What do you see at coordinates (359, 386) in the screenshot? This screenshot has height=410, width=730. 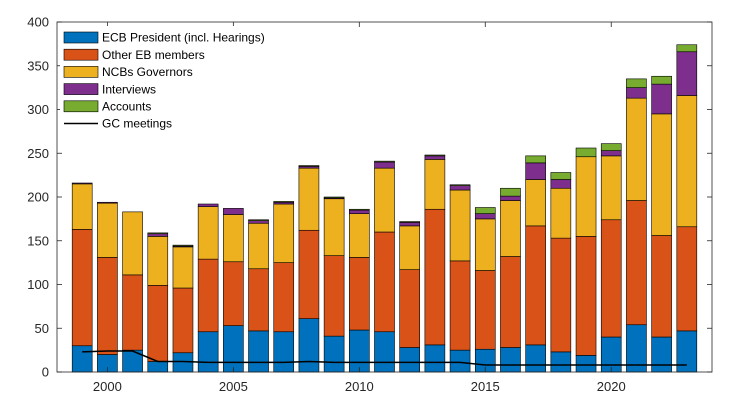 I see `x-tick-label-2010: 2010` at bounding box center [359, 386].